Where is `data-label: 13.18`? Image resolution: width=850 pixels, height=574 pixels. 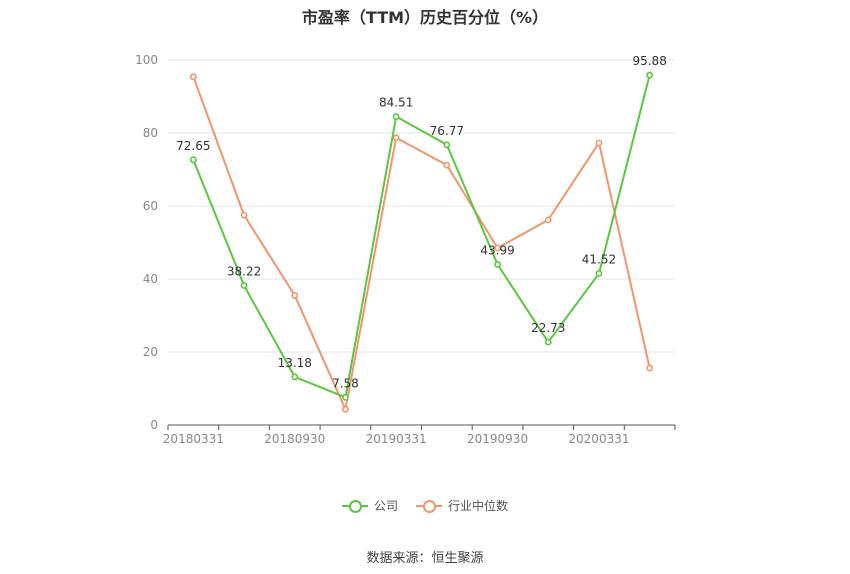
data-label: 13.18 is located at coordinates (295, 363).